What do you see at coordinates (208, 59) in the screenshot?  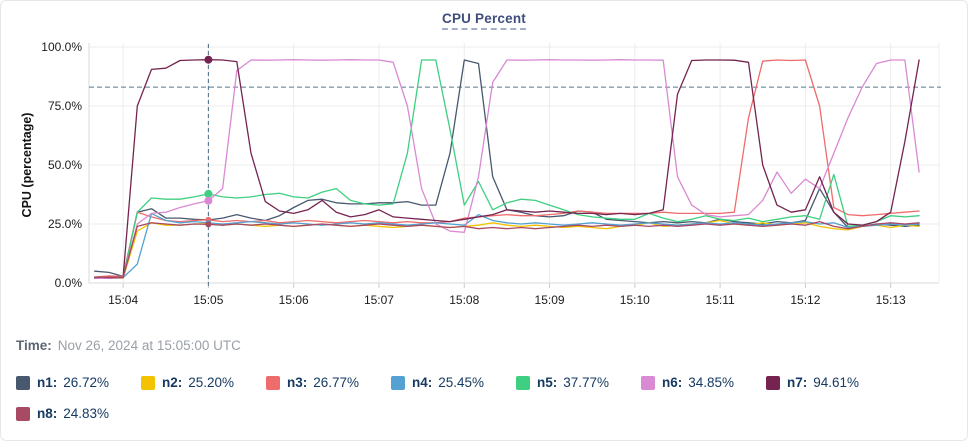 I see `crosshair-marker-n7` at bounding box center [208, 59].